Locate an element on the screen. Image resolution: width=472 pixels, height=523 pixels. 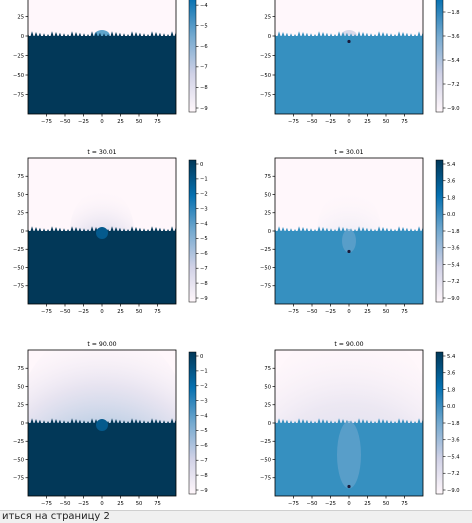
heatmap-source-blob is located at coordinates (102, 425).